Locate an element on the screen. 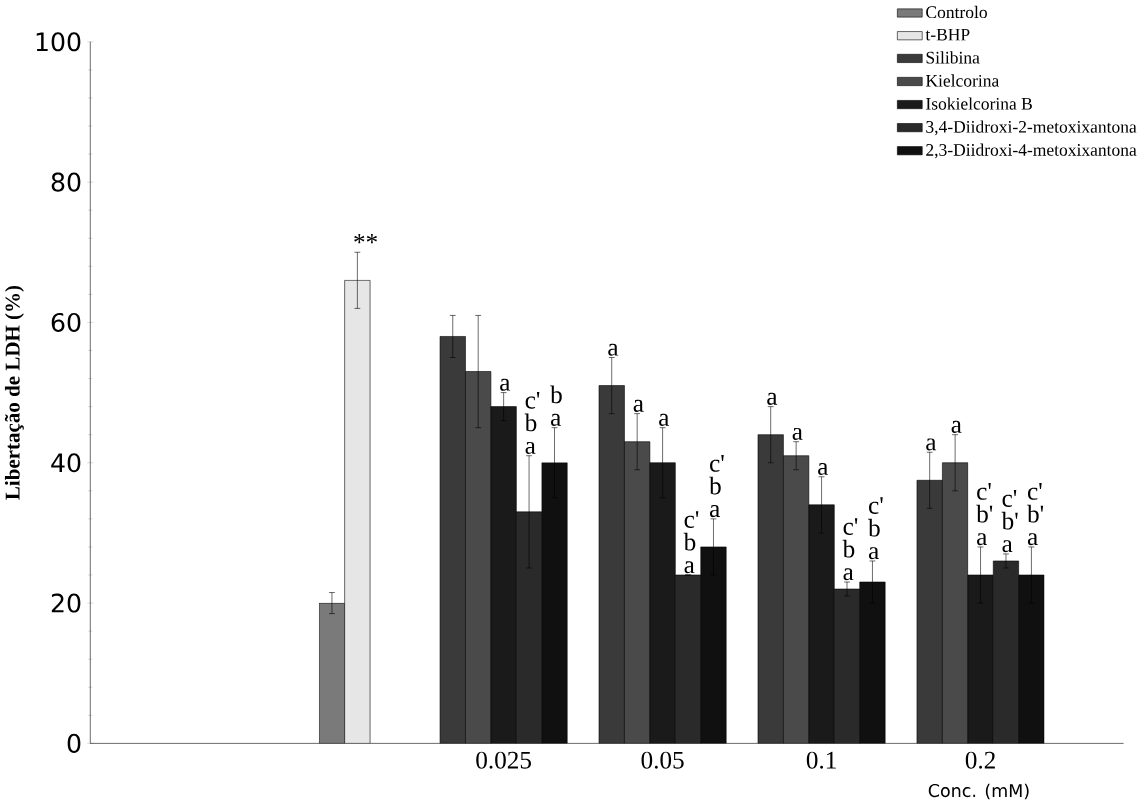 Image resolution: width=1144 pixels, height=804 pixels. legend-label: 2,3-Diidroxi-4-metoxixantona is located at coordinates (1031, 151).